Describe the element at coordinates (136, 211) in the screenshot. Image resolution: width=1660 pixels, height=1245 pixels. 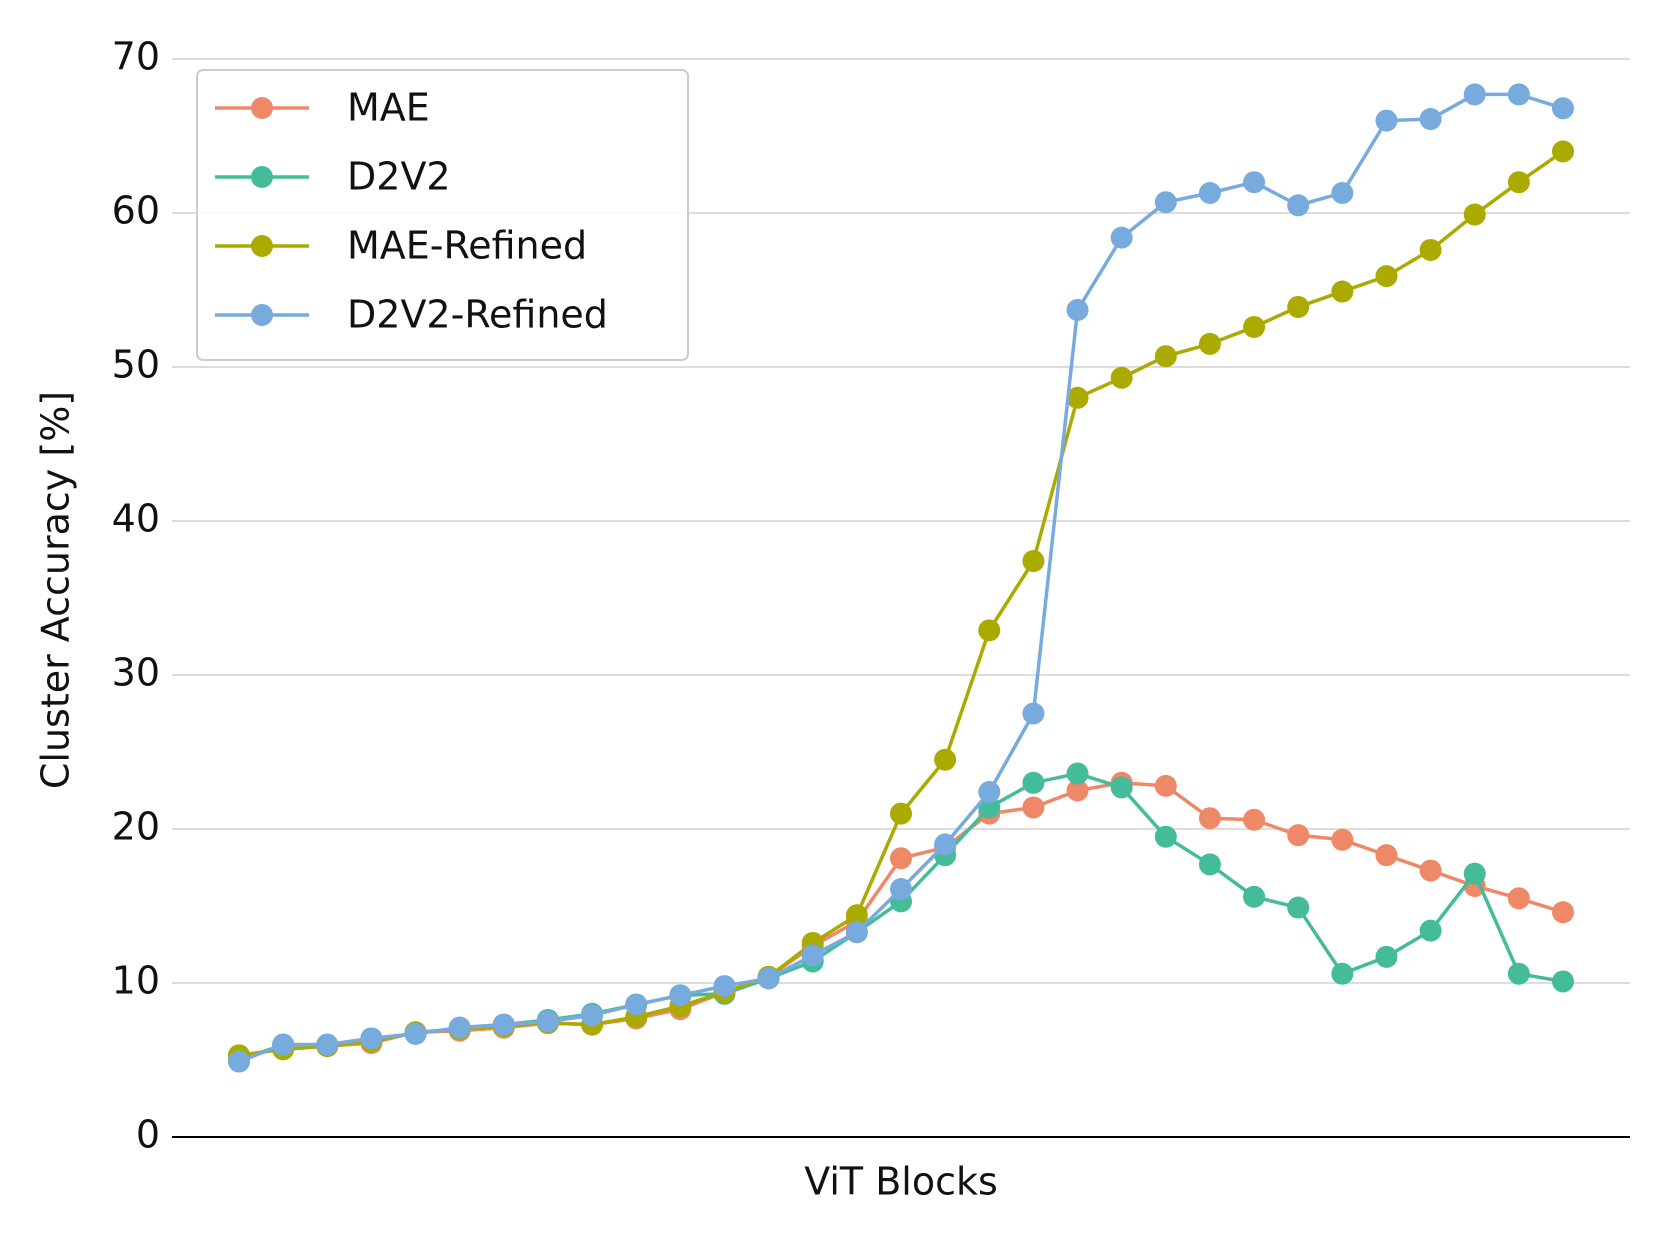
I see `y-tick-label: 60` at that location.